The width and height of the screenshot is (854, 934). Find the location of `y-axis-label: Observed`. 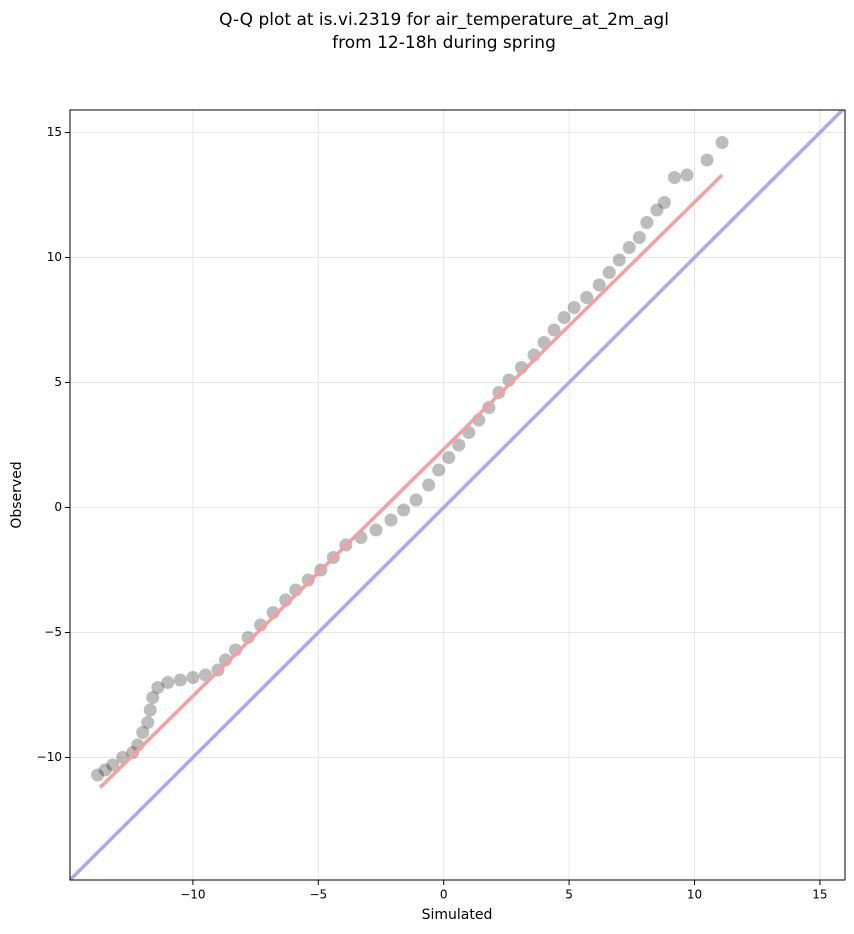

y-axis-label: Observed is located at coordinates (17, 494).